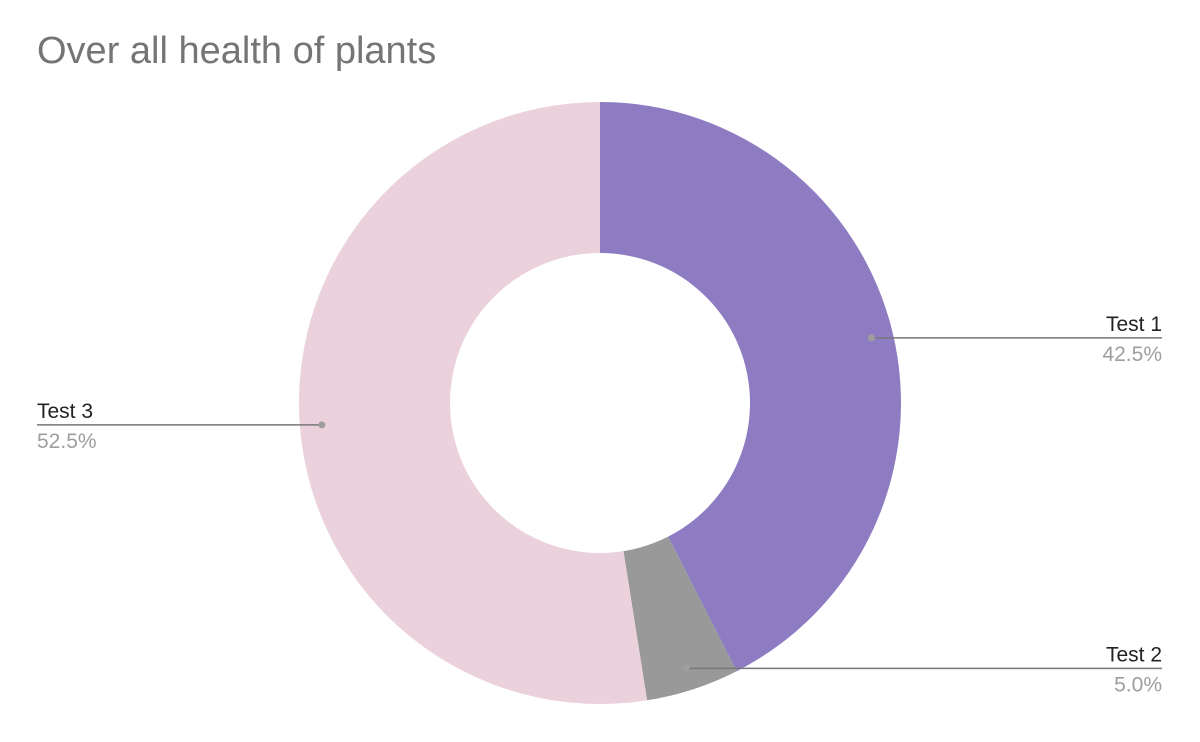 The height and width of the screenshot is (742, 1200). I want to click on slice-label-1: Test 1, so click(1134, 324).